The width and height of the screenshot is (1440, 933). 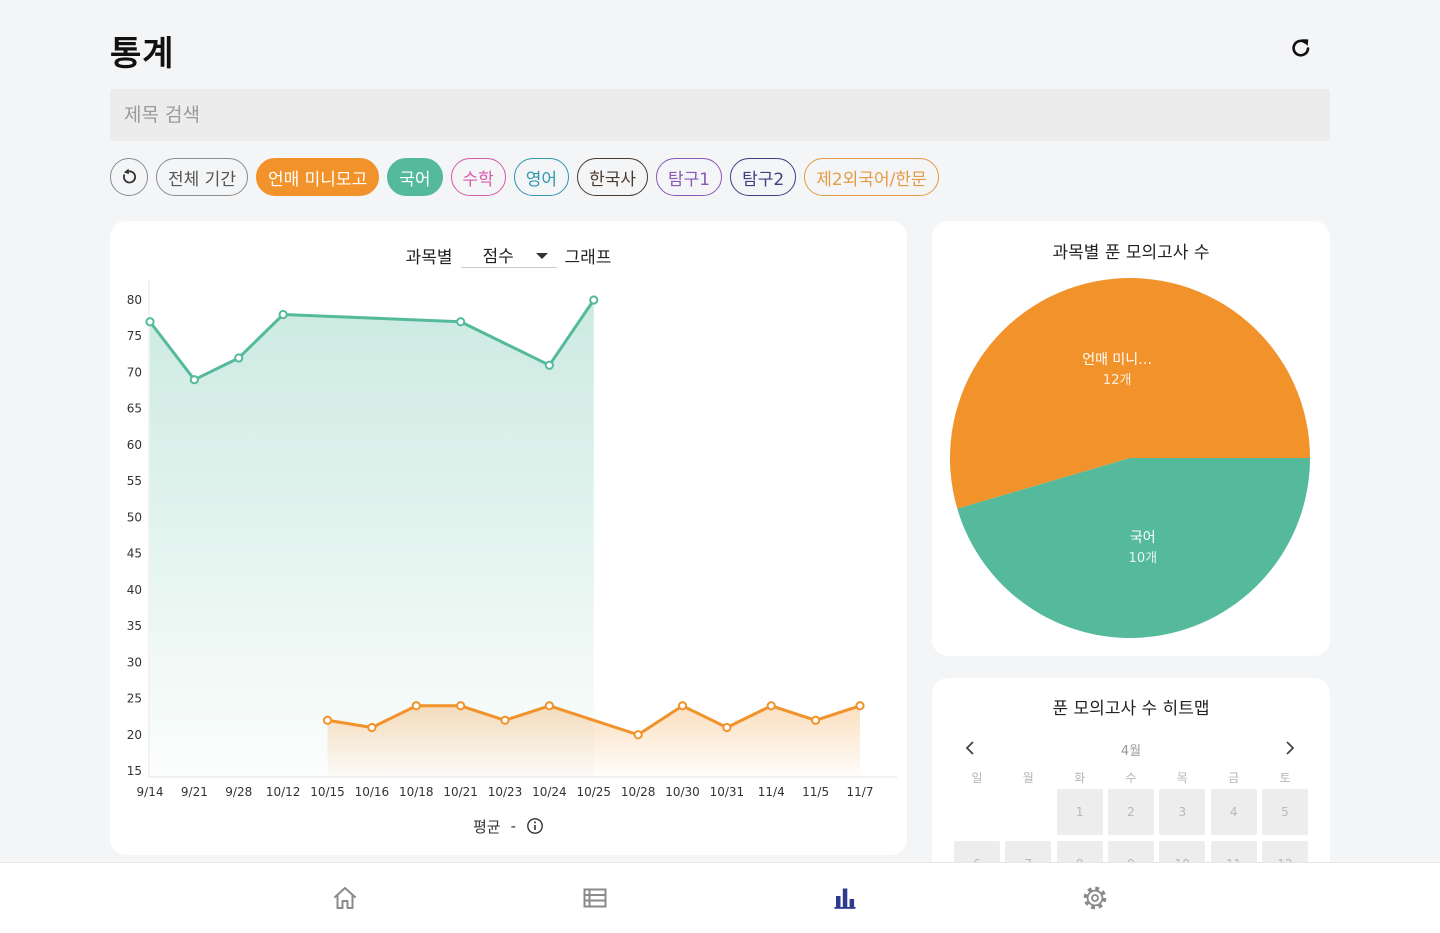 What do you see at coordinates (317, 177) in the screenshot?
I see `subject-chip-eonmae: 언매 미니모고` at bounding box center [317, 177].